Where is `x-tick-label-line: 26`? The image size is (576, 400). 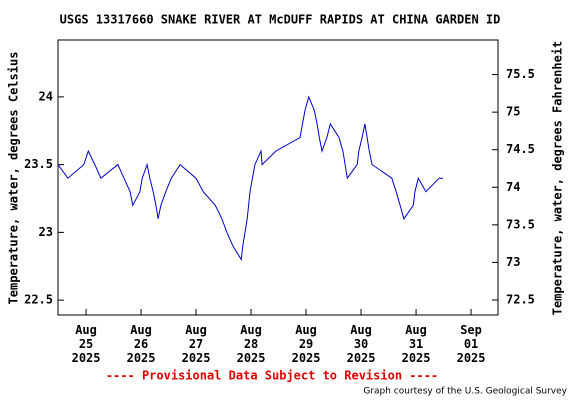
x-tick-label-line: 26 is located at coordinates (141, 344).